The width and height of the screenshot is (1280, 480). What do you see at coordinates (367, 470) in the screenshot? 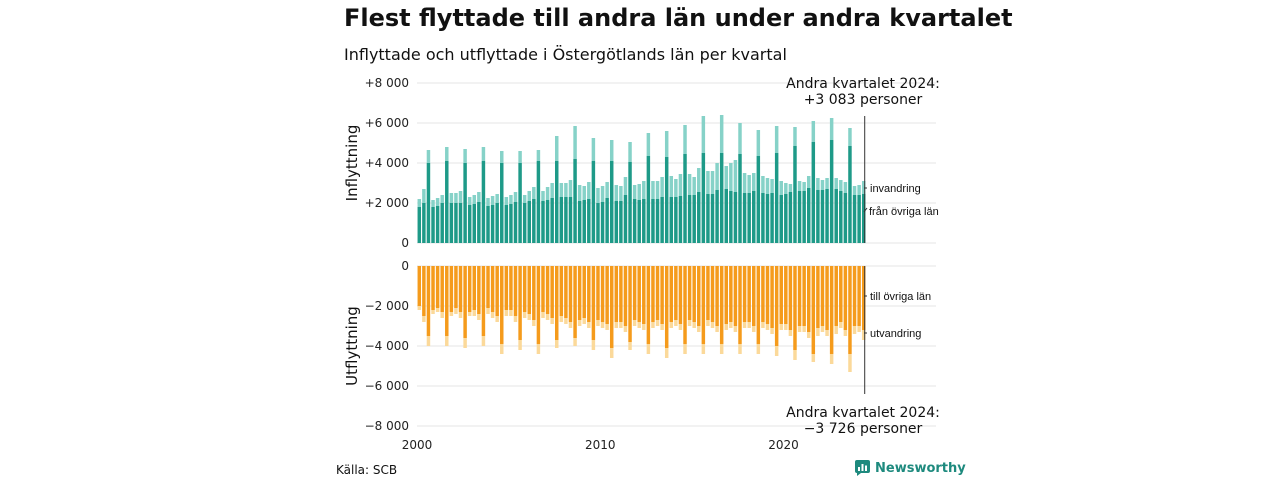
I see `source-note: Källa: SCB` at bounding box center [367, 470].